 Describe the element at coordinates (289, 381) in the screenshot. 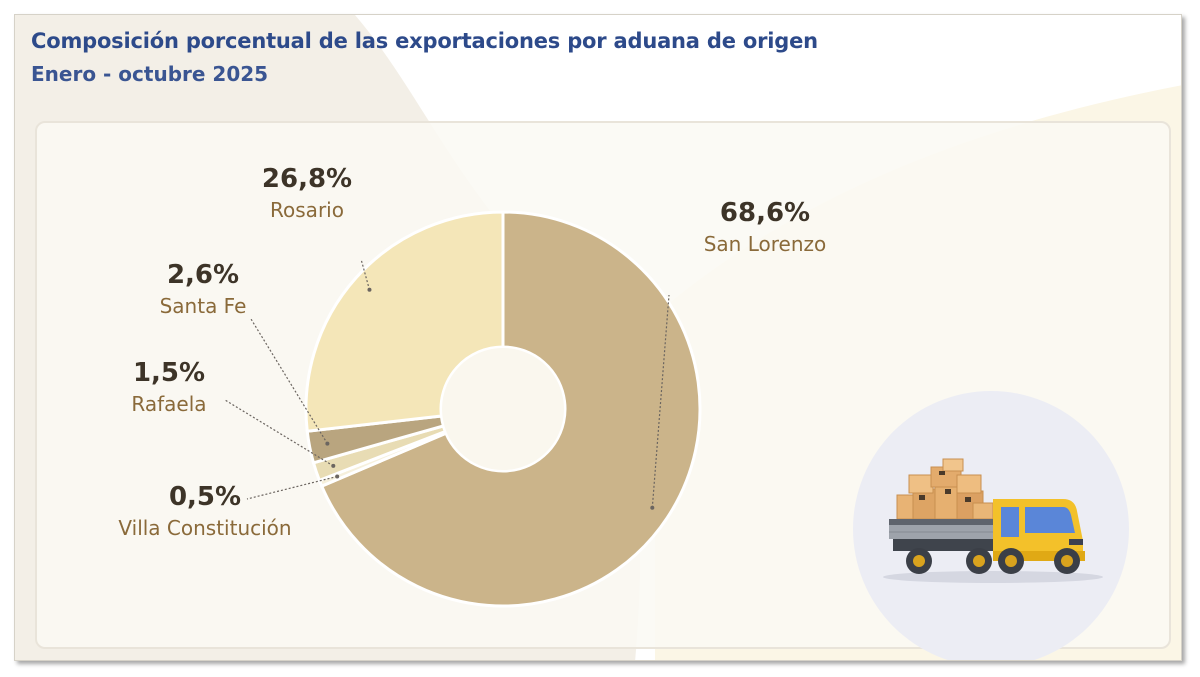

I see `leader-line-santa-fe` at that location.